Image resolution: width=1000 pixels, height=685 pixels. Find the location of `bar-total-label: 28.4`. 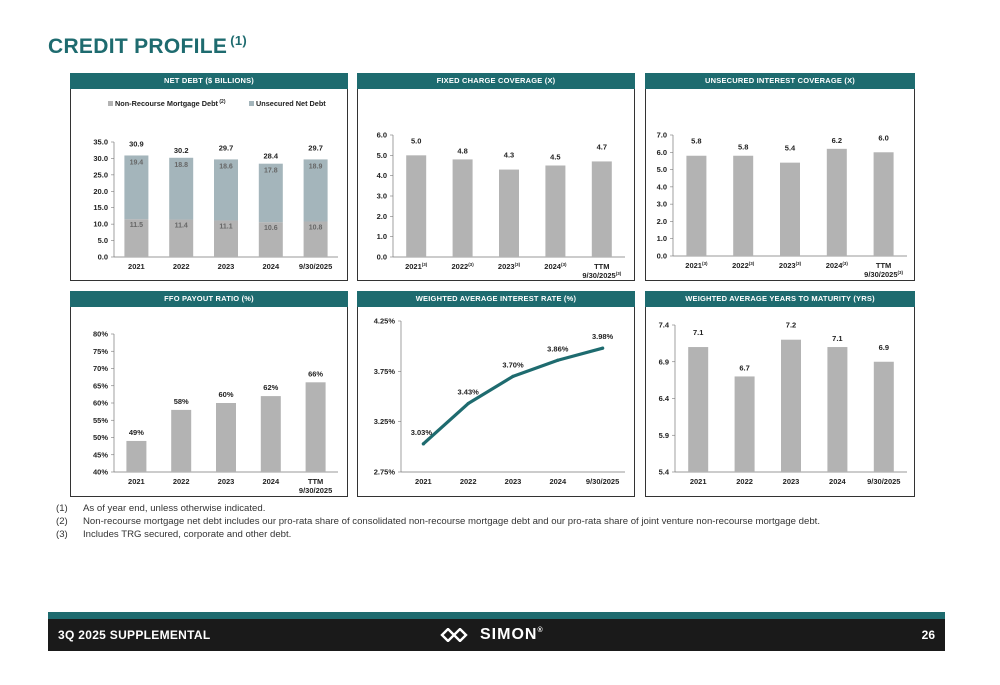

bar-total-label: 28.4 is located at coordinates (270, 156).